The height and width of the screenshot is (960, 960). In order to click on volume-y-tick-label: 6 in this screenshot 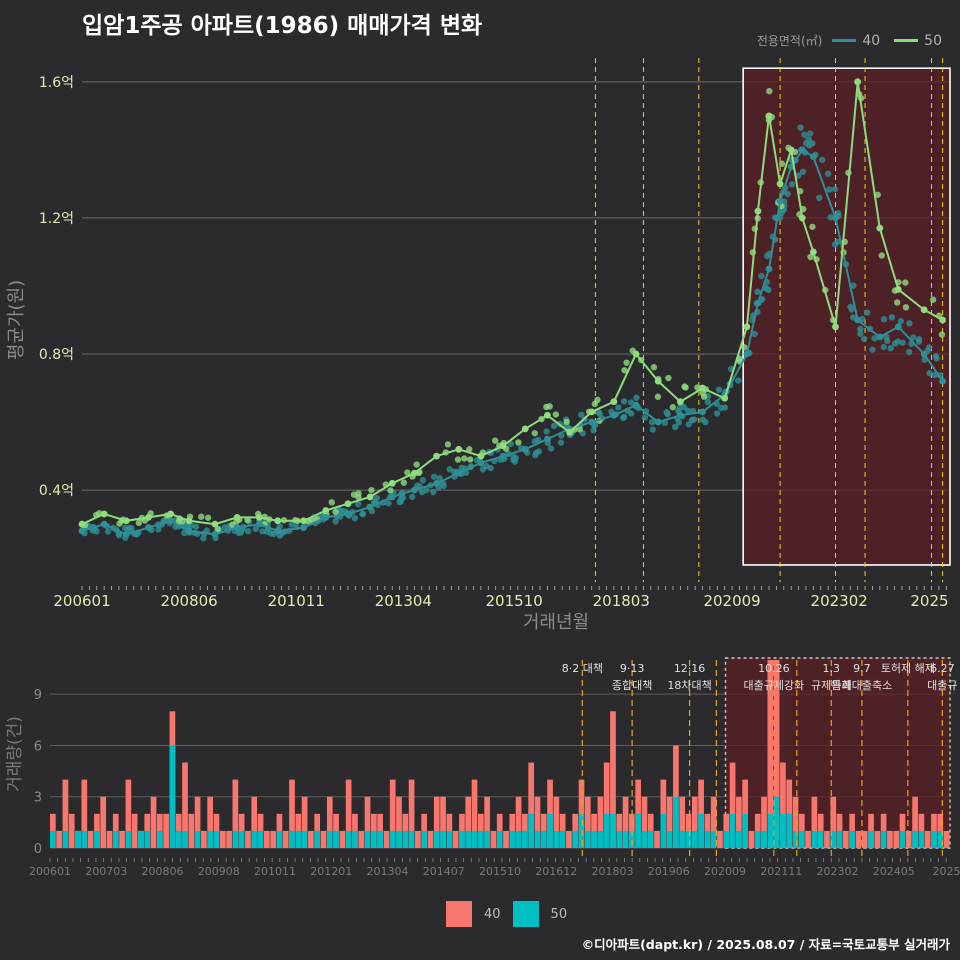, I will do `click(38, 746)`.